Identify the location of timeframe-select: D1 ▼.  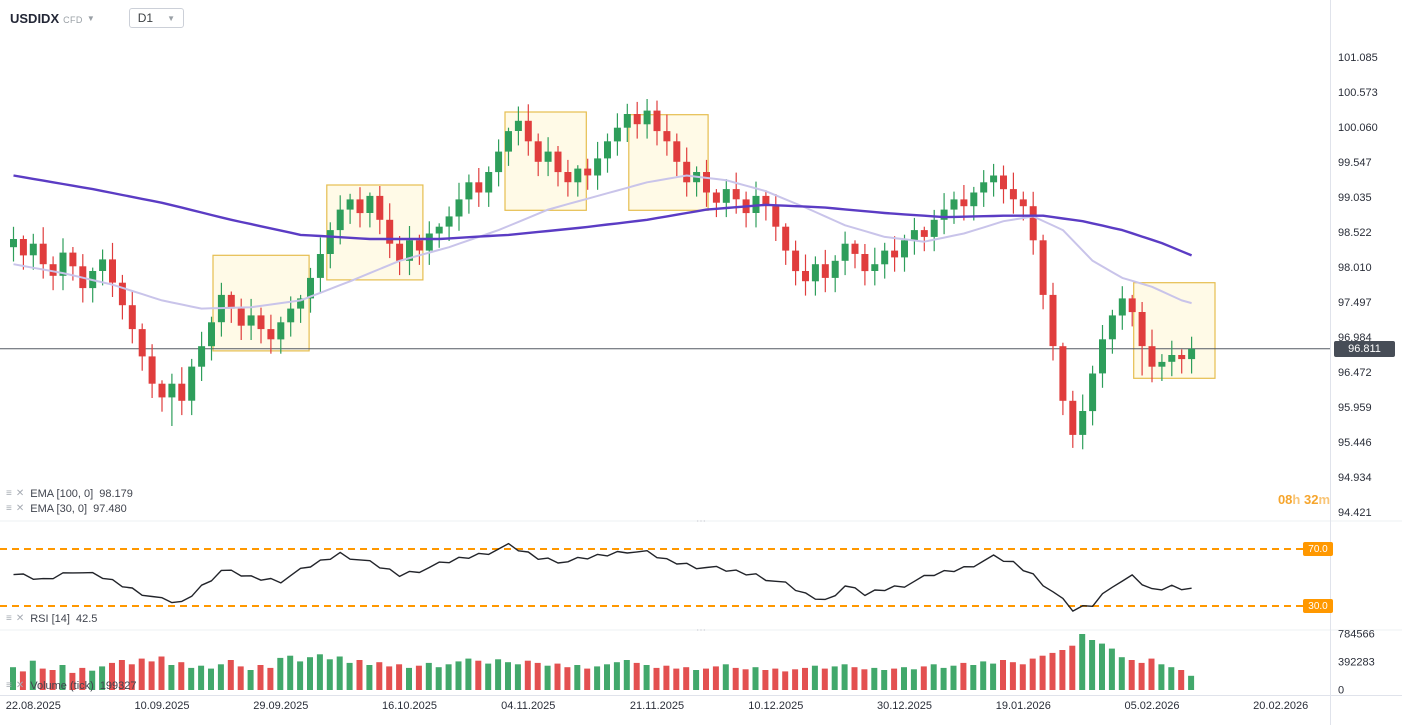
(156, 18).